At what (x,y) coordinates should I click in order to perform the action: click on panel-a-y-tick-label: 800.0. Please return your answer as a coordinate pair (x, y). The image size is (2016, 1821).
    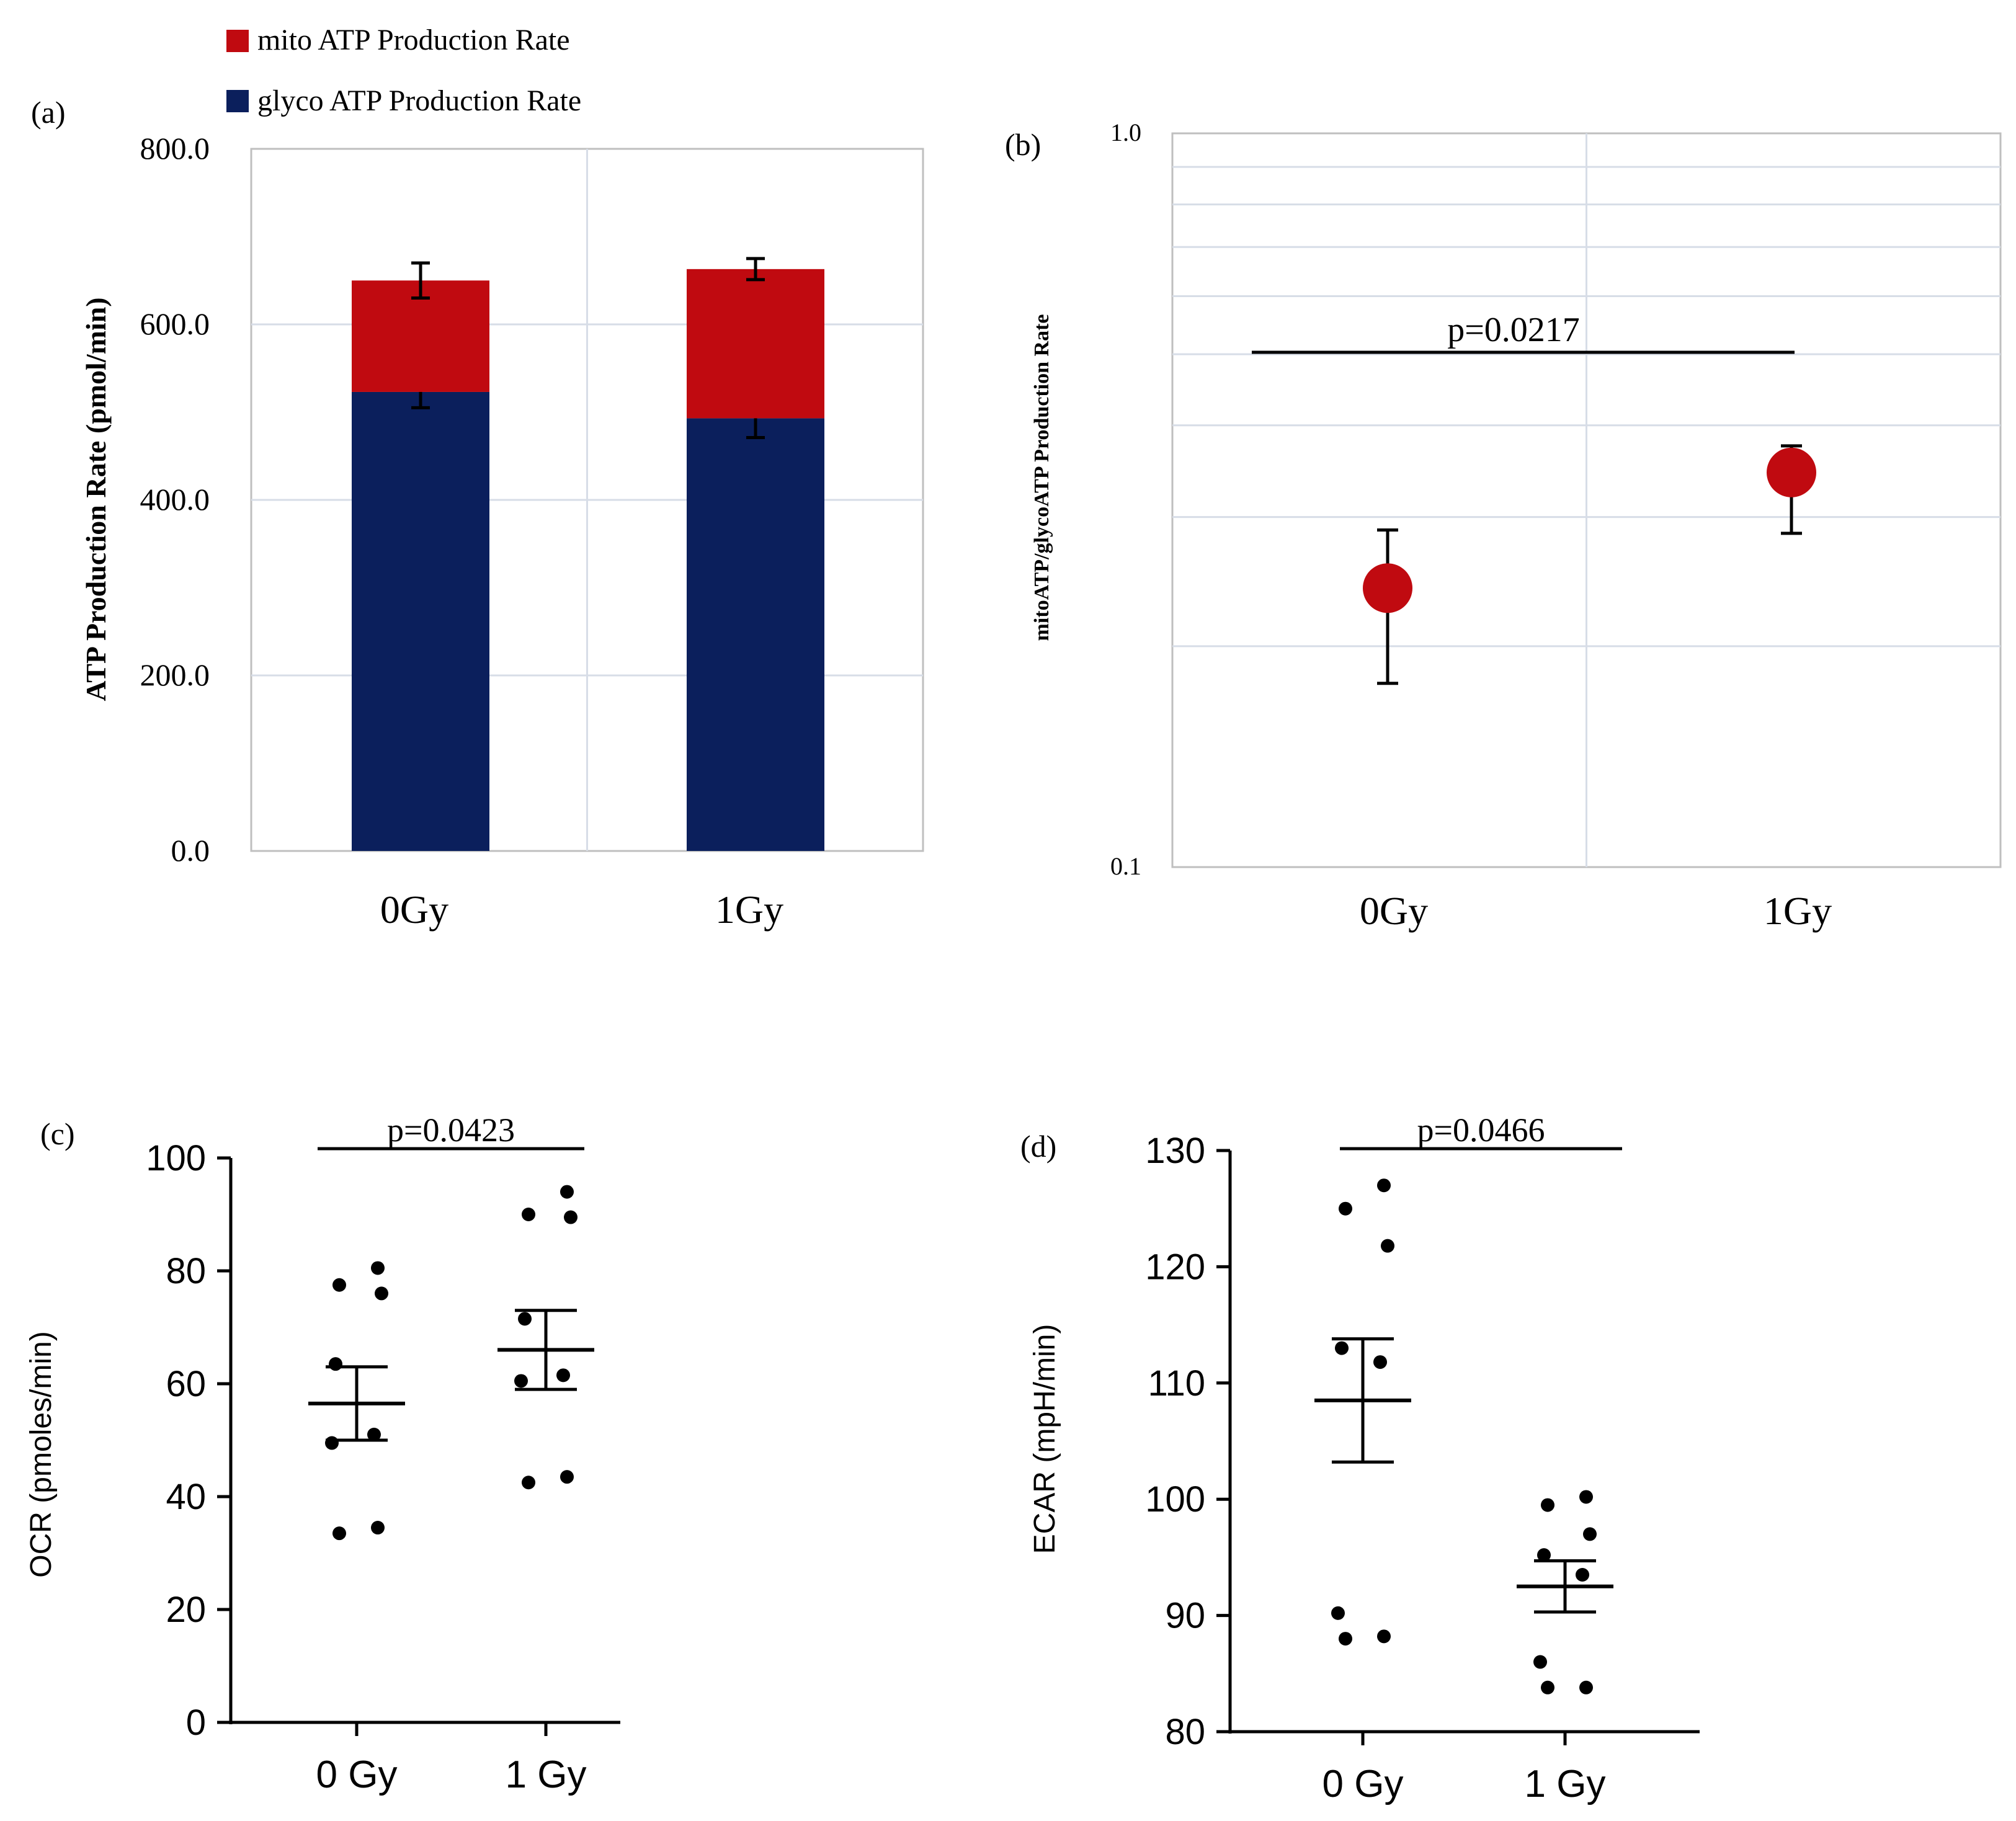
    Looking at the image, I should click on (175, 148).